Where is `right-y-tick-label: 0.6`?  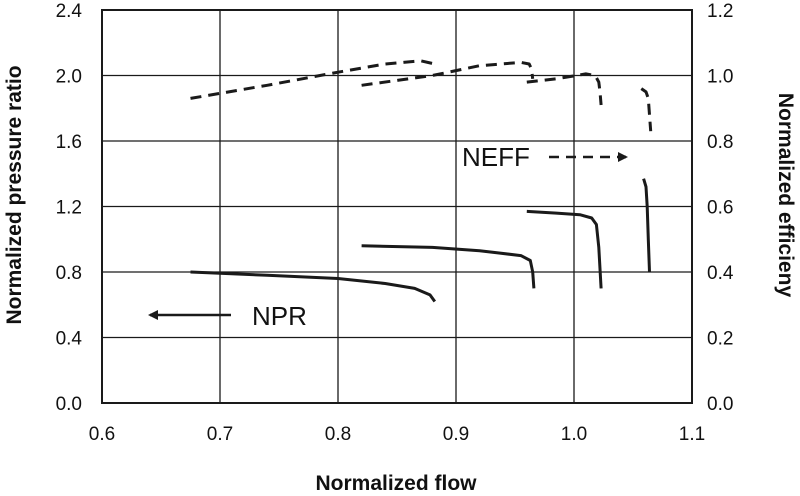 right-y-tick-label: 0.6 is located at coordinates (720, 208).